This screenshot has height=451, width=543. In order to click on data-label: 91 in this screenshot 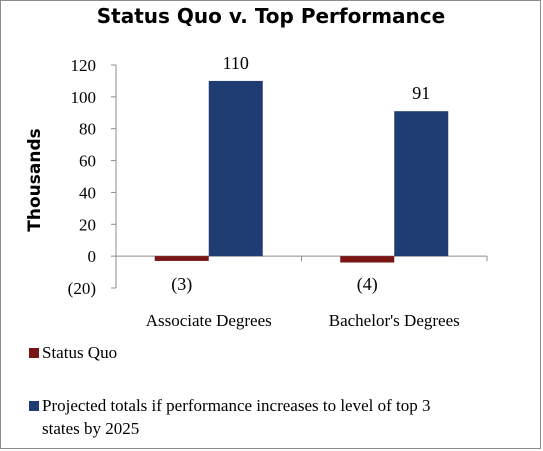, I will do `click(421, 93)`.